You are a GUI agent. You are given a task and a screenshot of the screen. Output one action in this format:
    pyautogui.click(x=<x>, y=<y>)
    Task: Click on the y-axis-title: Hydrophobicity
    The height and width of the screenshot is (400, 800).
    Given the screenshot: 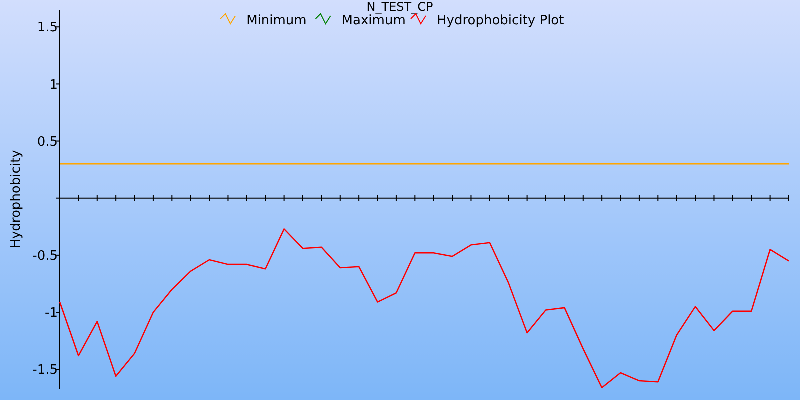 What is the action you would take?
    pyautogui.click(x=16, y=199)
    